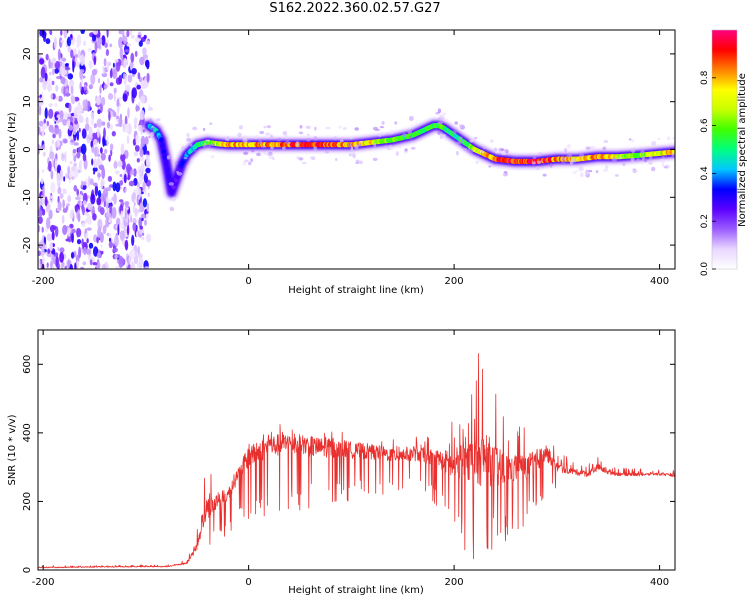  What do you see at coordinates (705, 269) in the screenshot?
I see `colorbar-tick-label: 0.0` at bounding box center [705, 269].